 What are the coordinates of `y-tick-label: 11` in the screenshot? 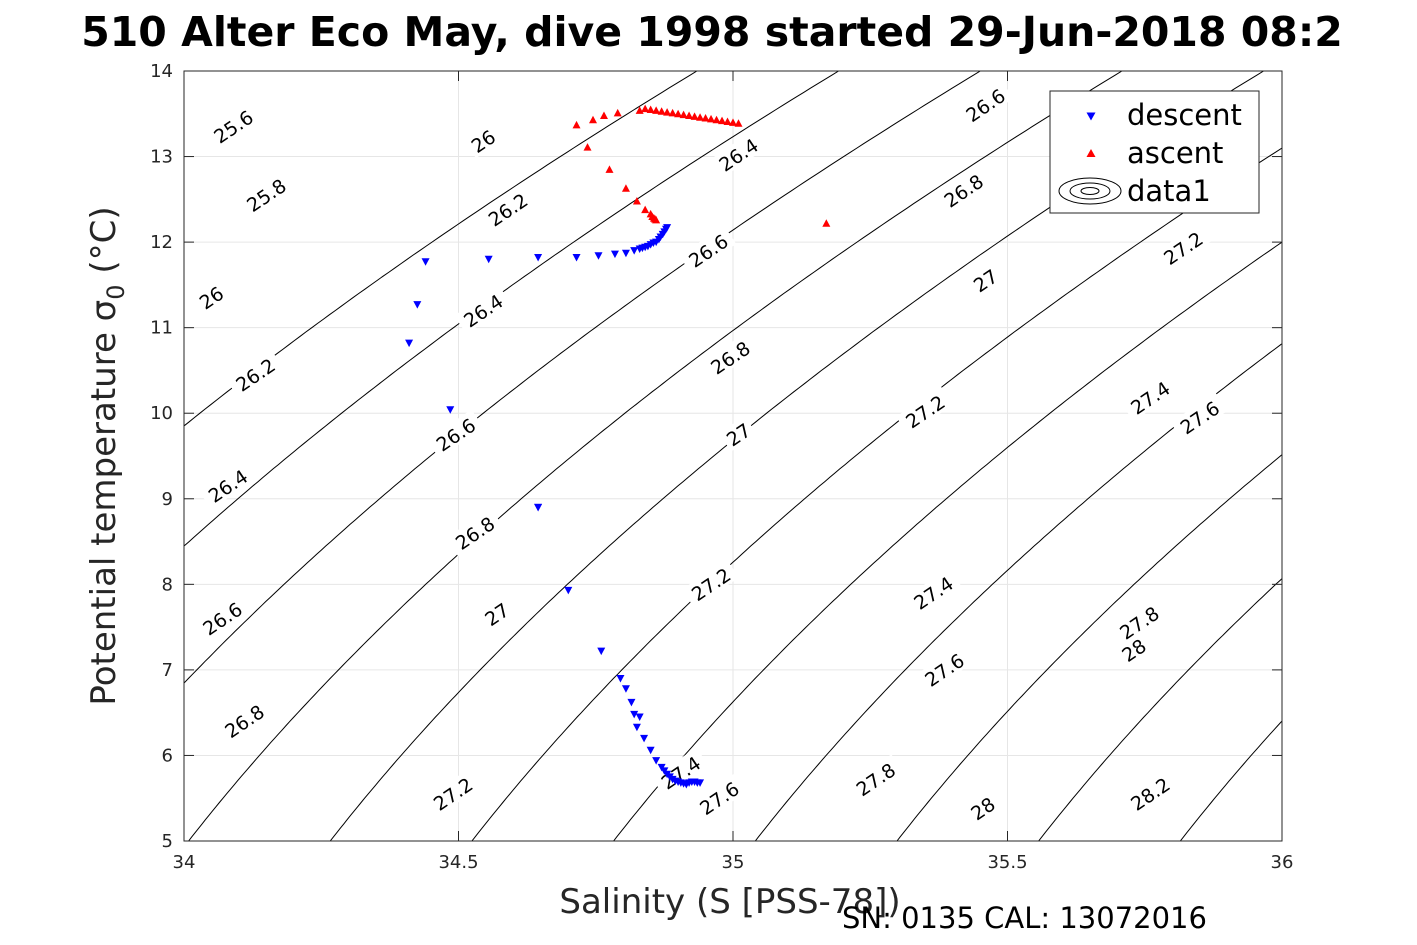 It's located at (161, 328).